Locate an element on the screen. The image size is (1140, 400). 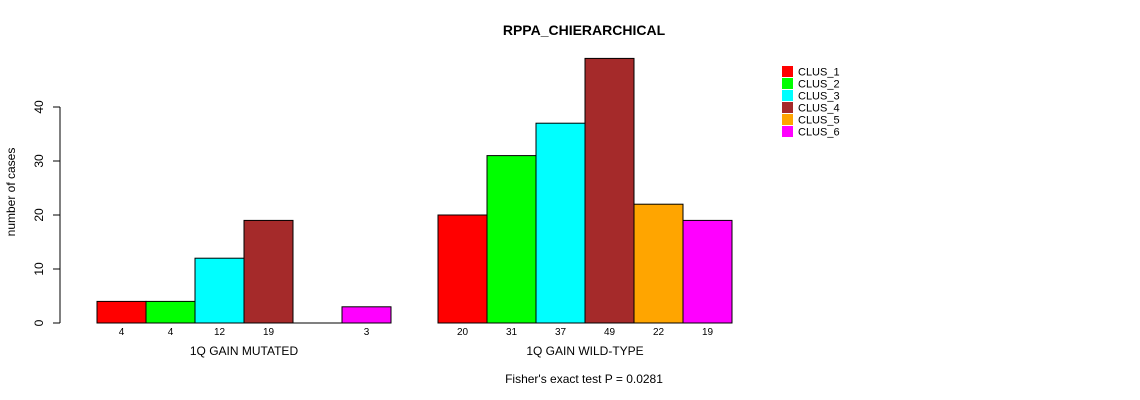
legend-entry: CLUS_2 is located at coordinates (819, 85).